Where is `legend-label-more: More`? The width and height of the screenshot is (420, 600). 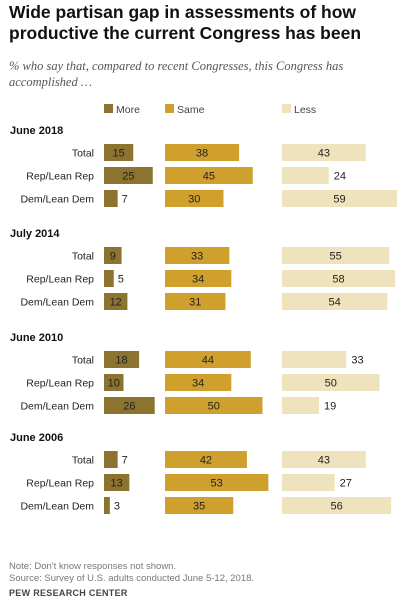 legend-label-more: More is located at coordinates (128, 110).